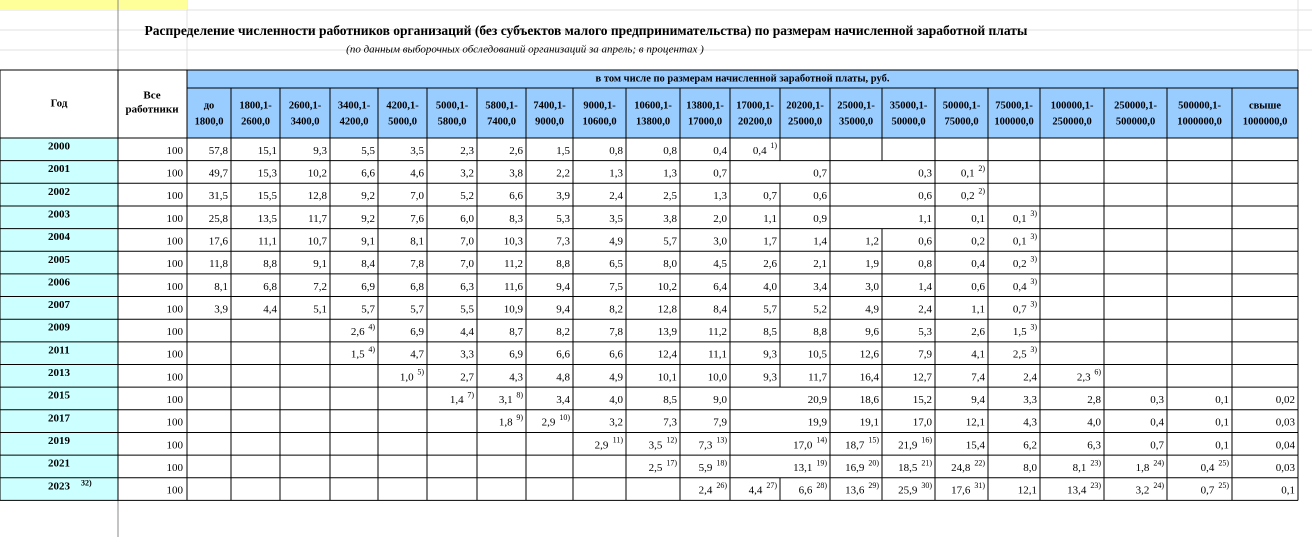 The image size is (1312, 542). Describe the element at coordinates (59, 305) in the screenshot. I see `year: 2007` at that location.